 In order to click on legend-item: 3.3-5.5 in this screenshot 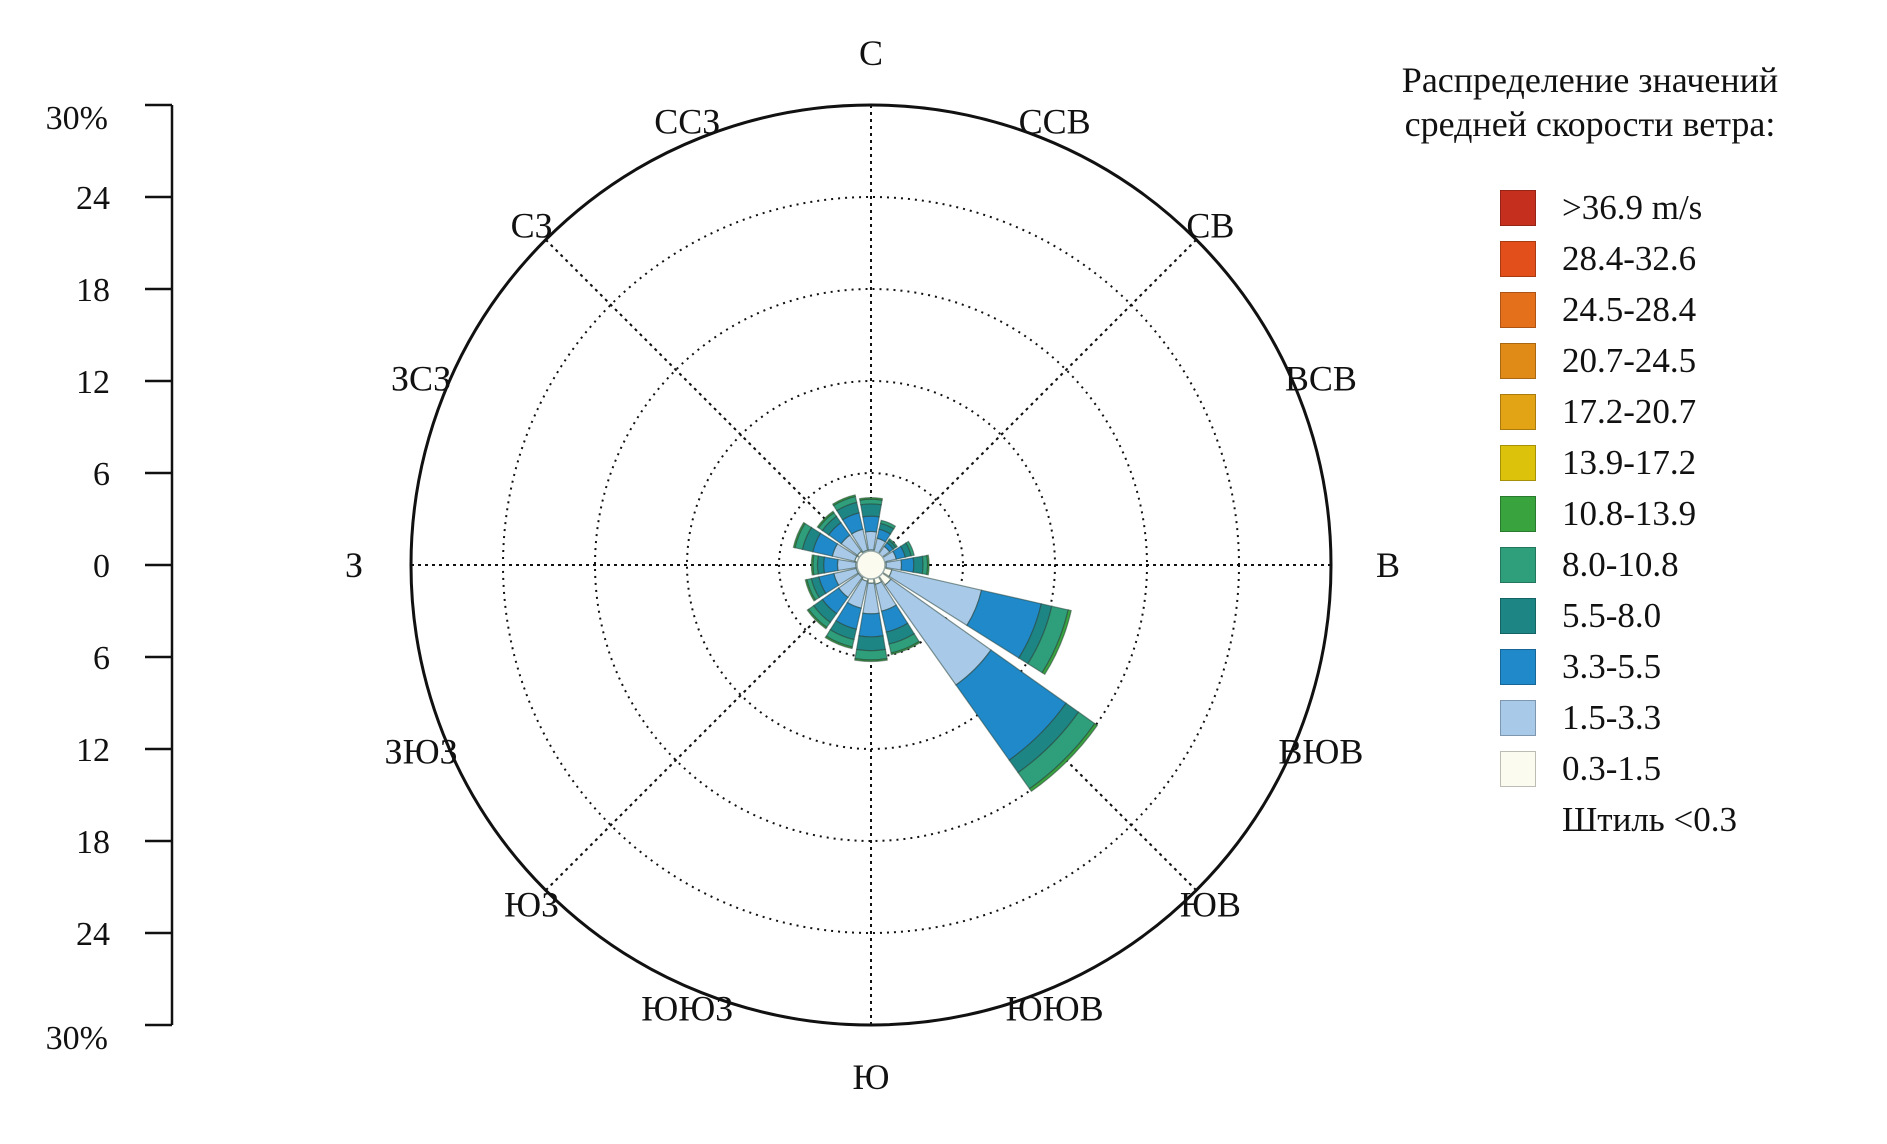, I will do `click(1685, 666)`.